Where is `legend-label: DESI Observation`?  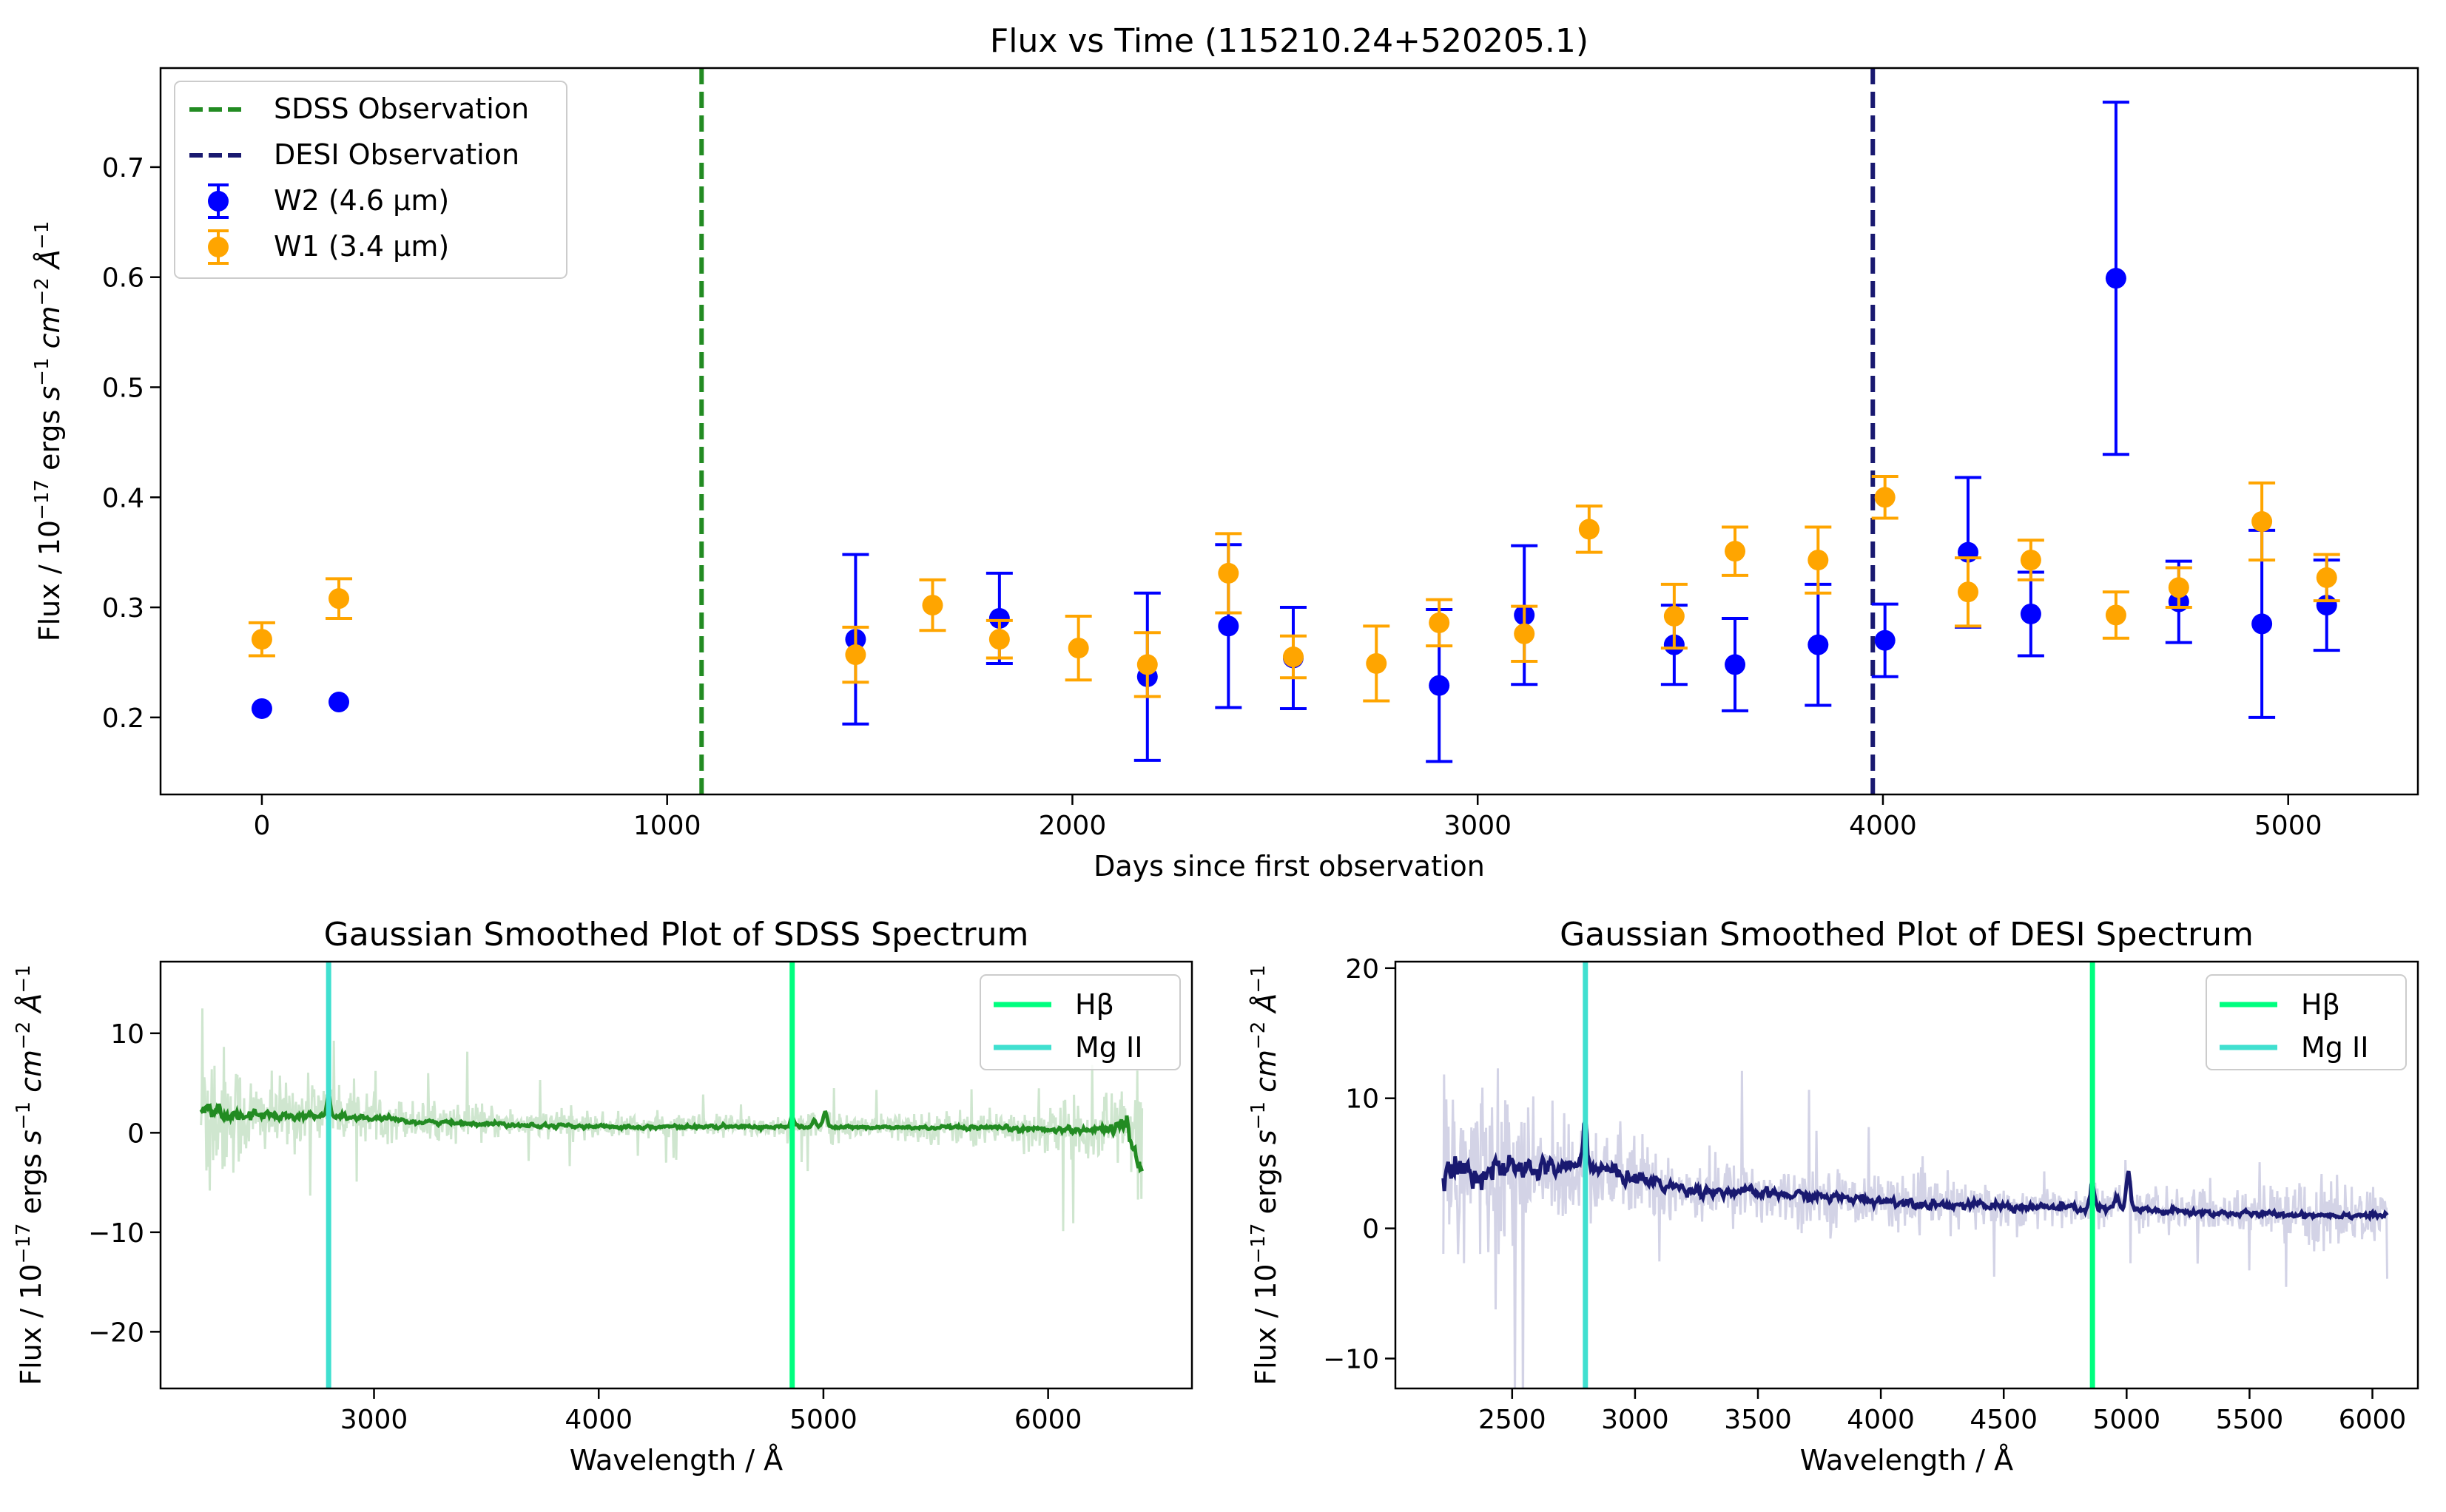
legend-label: DESI Observation is located at coordinates (397, 154).